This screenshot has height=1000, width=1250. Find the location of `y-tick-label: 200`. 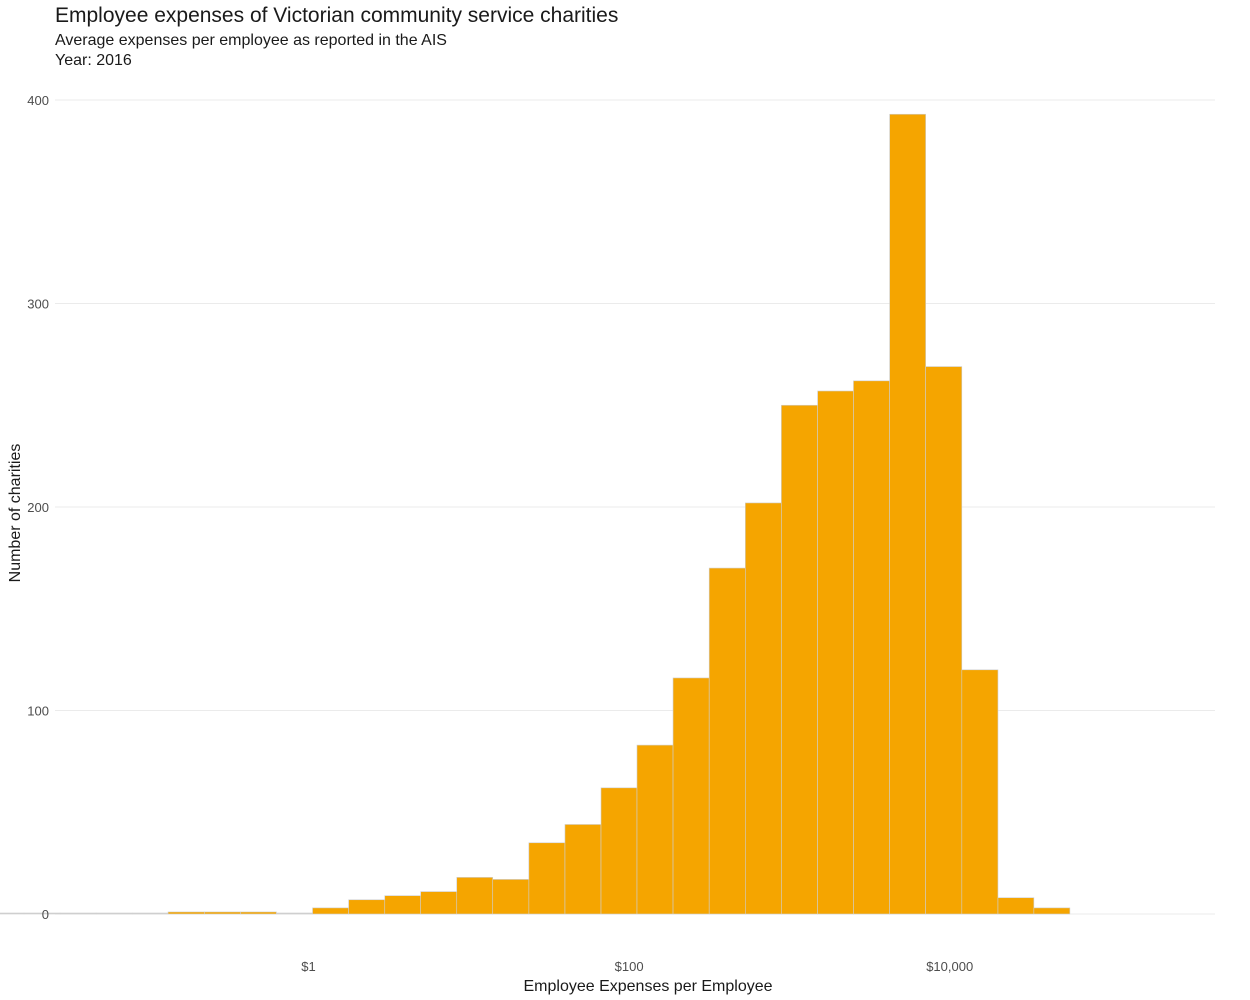

y-tick-label: 200 is located at coordinates (38, 507).